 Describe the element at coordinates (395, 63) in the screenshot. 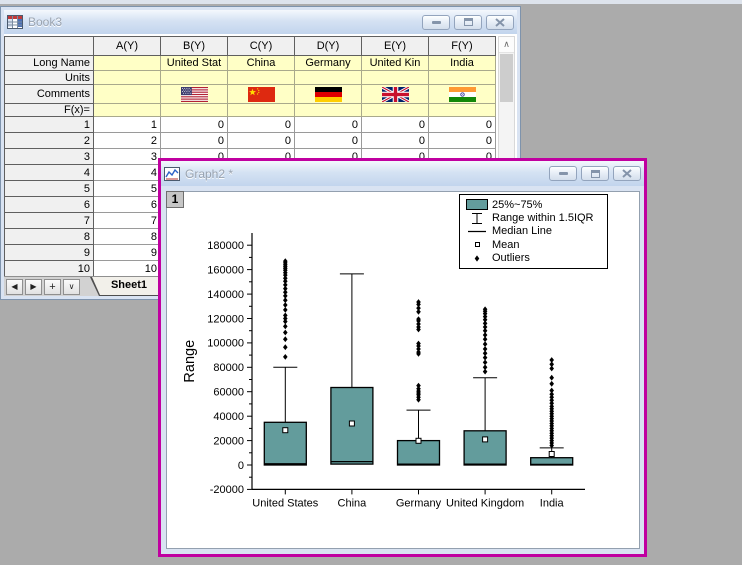

I see `header-cell: United Kin` at that location.